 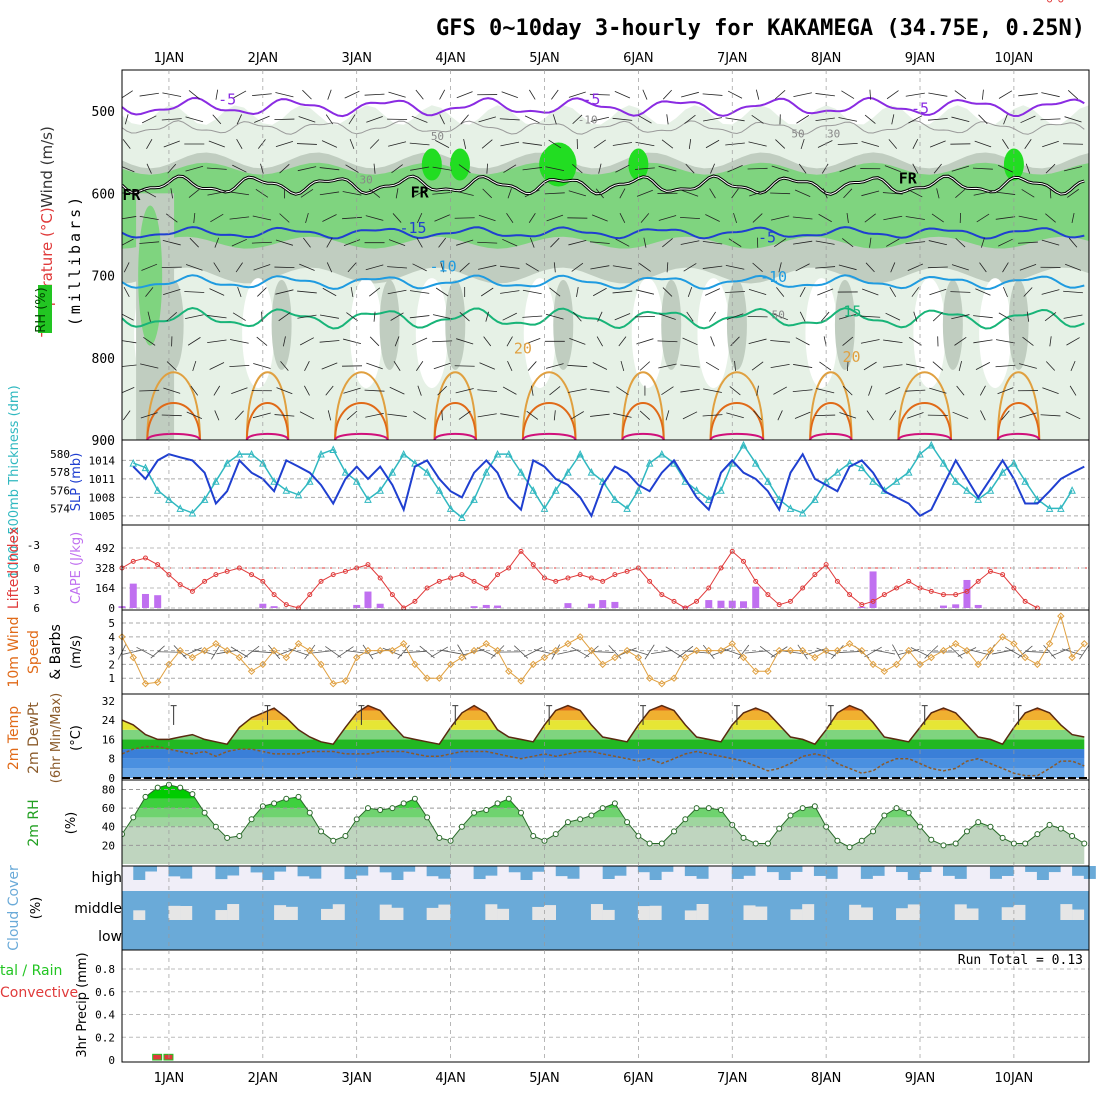 I want to click on cloud-level-label: low, so click(x=110, y=937).